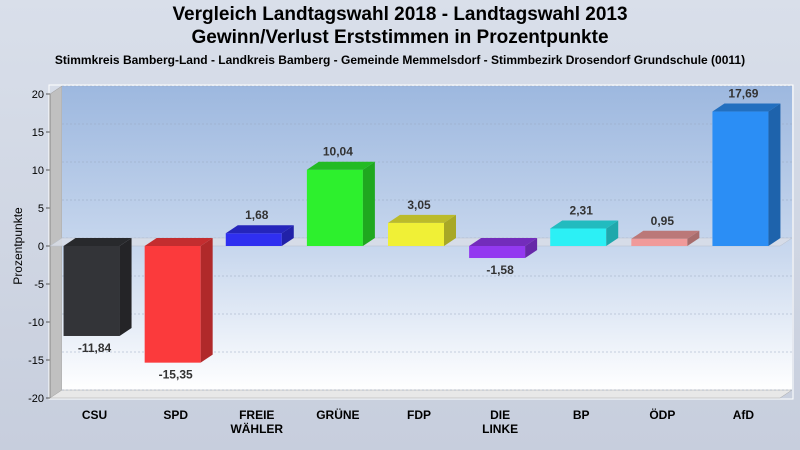 Image resolution: width=800 pixels, height=450 pixels. Describe the element at coordinates (257, 215) in the screenshot. I see `data-label: 1,68` at that location.